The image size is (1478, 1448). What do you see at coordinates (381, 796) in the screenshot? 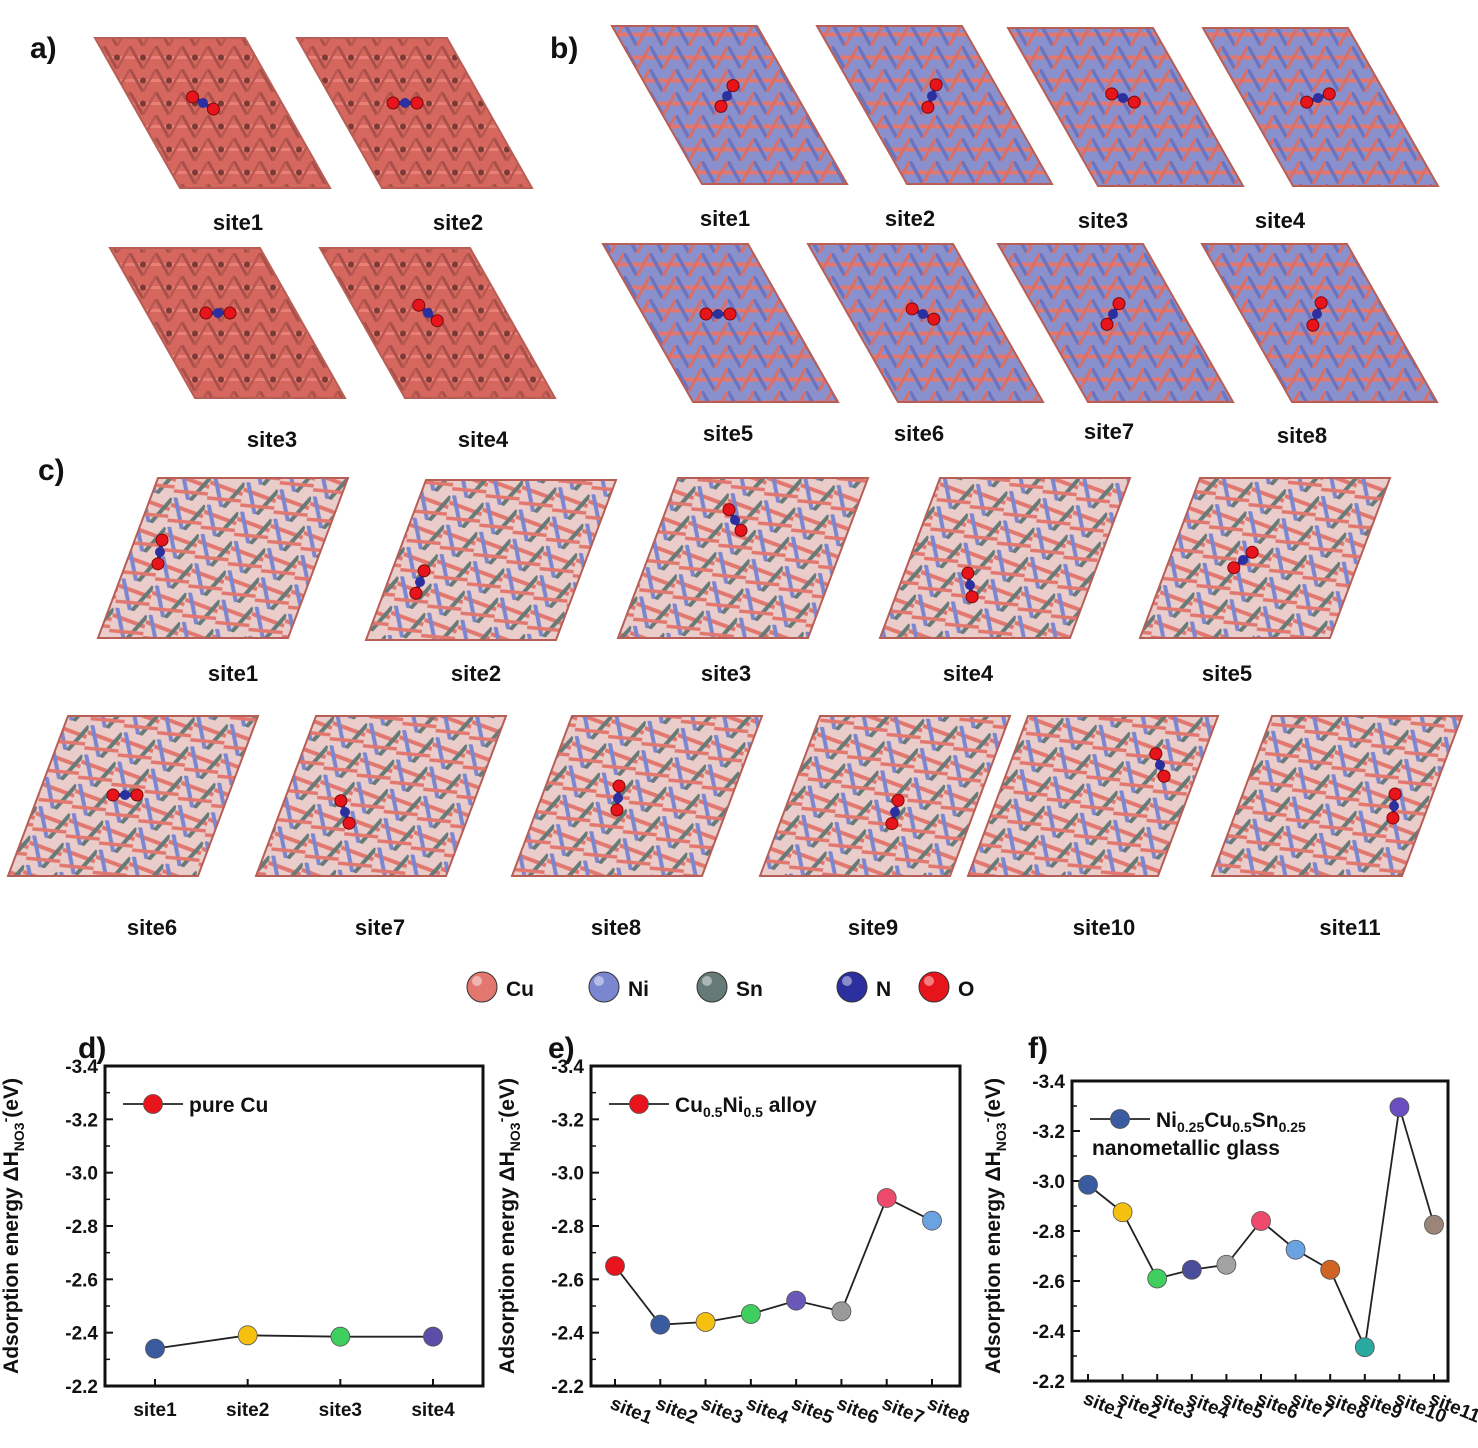
I see `glass-structure-site7` at bounding box center [381, 796].